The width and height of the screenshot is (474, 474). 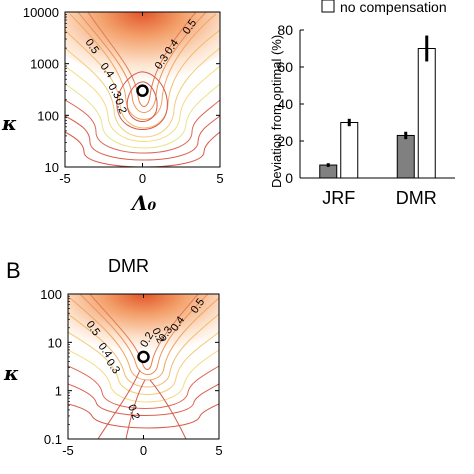 What do you see at coordinates (128, 266) in the screenshot?
I see `panel-title: DMR` at bounding box center [128, 266].